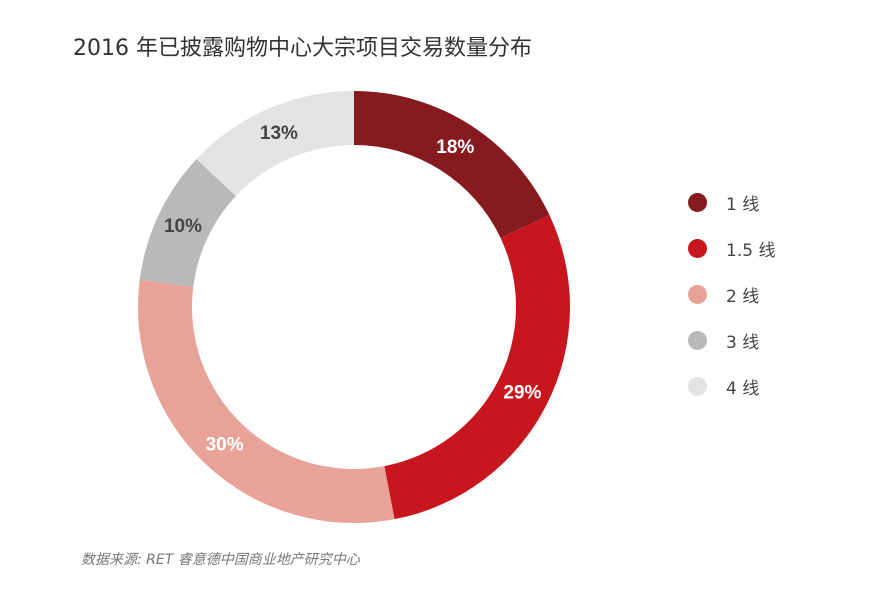 The width and height of the screenshot is (893, 616). I want to click on slice-value-label-5: 13%, so click(279, 133).